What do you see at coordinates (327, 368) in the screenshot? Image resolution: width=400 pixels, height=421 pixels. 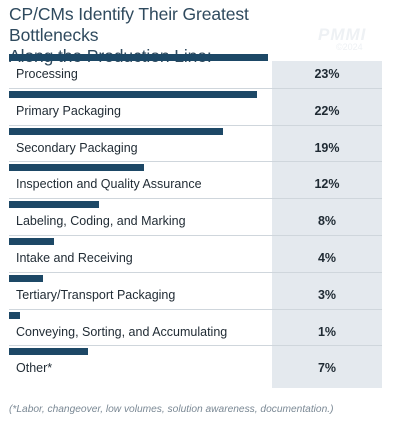 I see `value-label: 7%` at bounding box center [327, 368].